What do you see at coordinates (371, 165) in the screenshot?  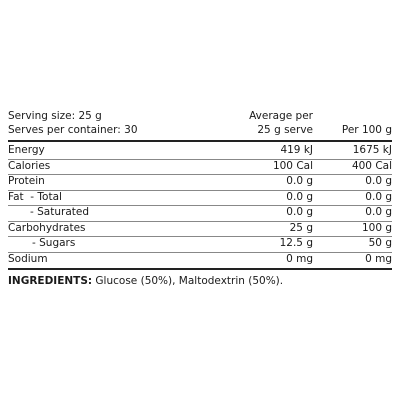 I see `row-value: 400 Cal` at bounding box center [371, 165].